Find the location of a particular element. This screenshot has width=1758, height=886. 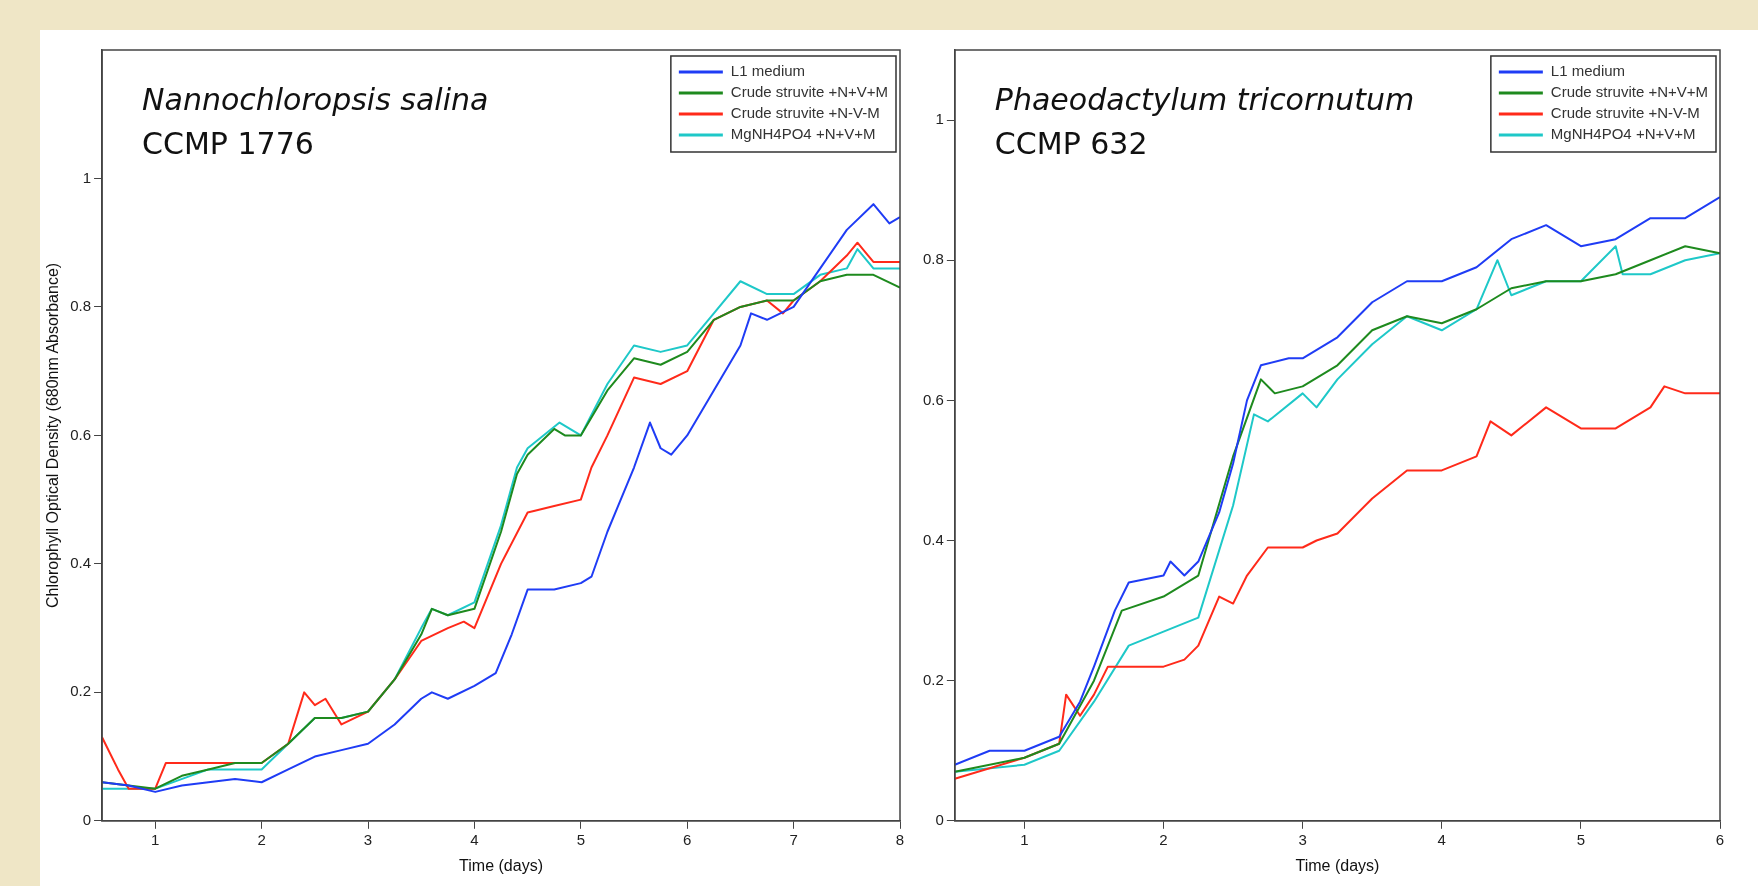

x-tick-label: 7 is located at coordinates (793, 839).